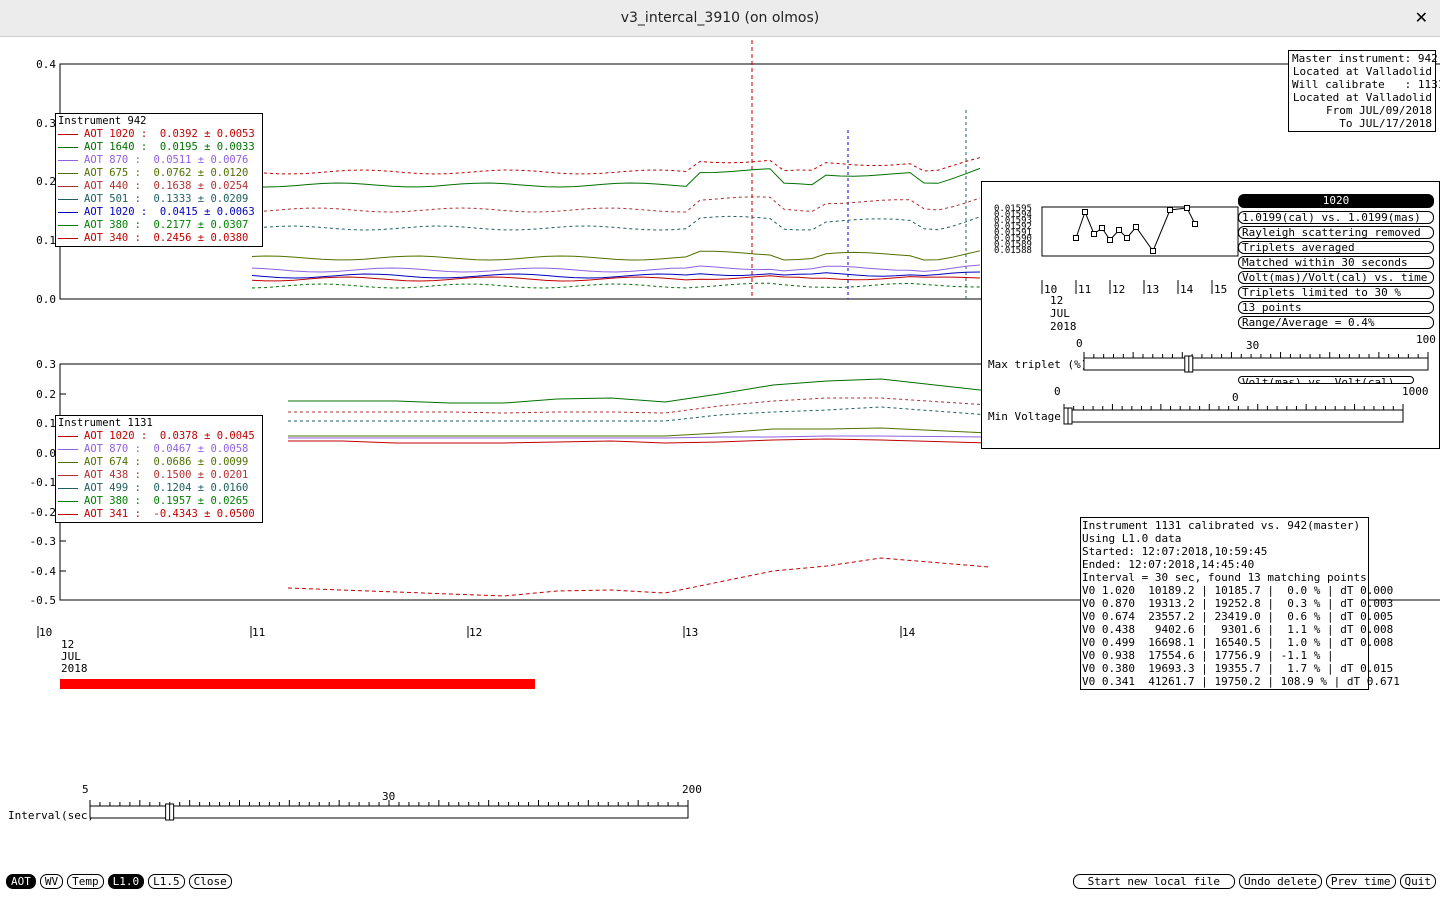 The height and width of the screenshot is (900, 1440). What do you see at coordinates (258, 632) in the screenshot?
I see `time-tick-label: 11` at bounding box center [258, 632].